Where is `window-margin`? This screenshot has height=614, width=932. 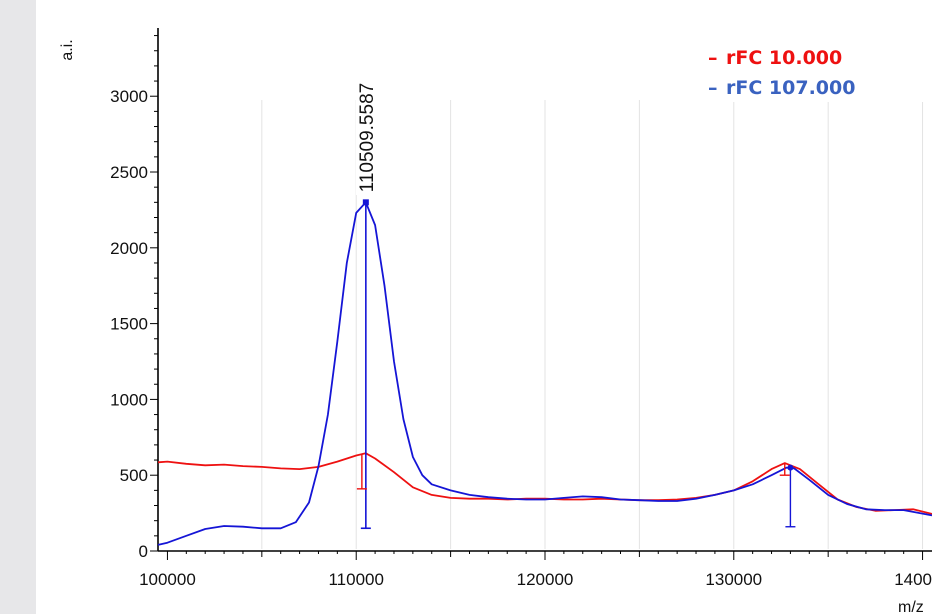
window-margin is located at coordinates (18, 307).